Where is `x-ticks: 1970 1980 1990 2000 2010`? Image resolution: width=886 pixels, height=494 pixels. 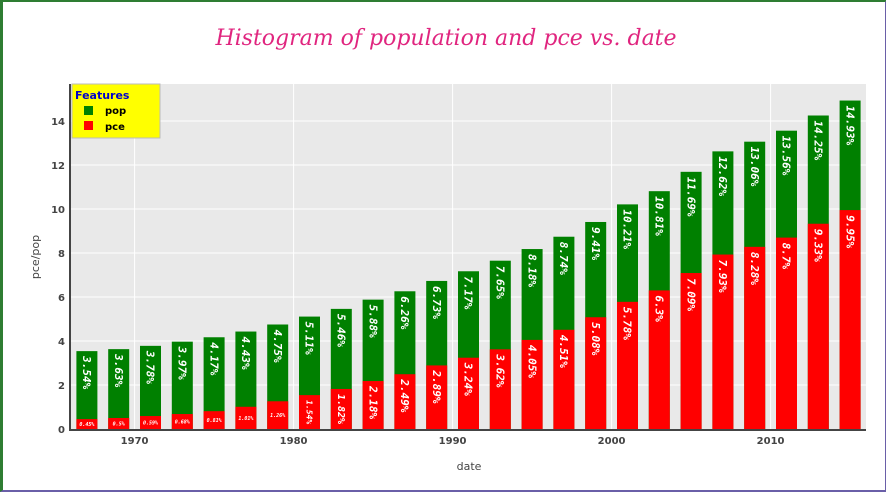 x-ticks: 1970 1980 1990 2000 2010 is located at coordinates (453, 441).